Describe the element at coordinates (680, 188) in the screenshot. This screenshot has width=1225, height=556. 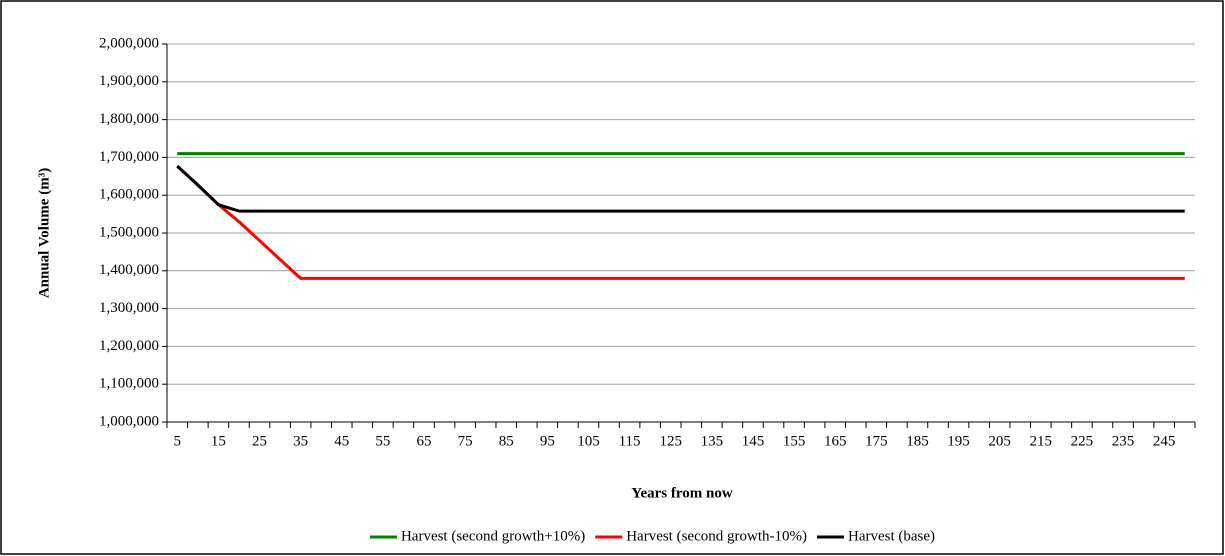
I see `series-line` at that location.